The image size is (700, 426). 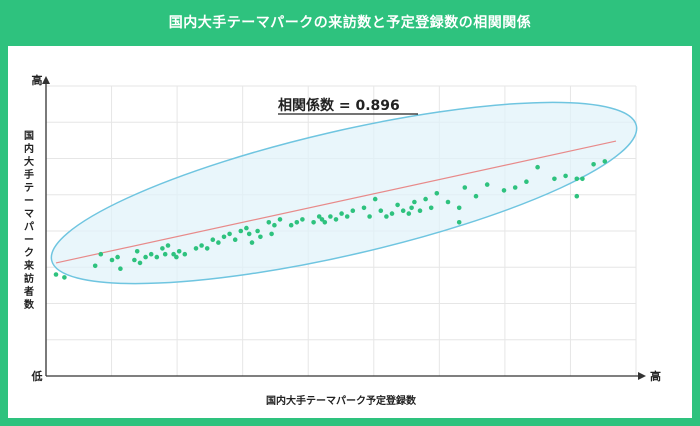 What do you see at coordinates (29, 266) in the screenshot?
I see `y-axis-label-char: 来` at bounding box center [29, 266].